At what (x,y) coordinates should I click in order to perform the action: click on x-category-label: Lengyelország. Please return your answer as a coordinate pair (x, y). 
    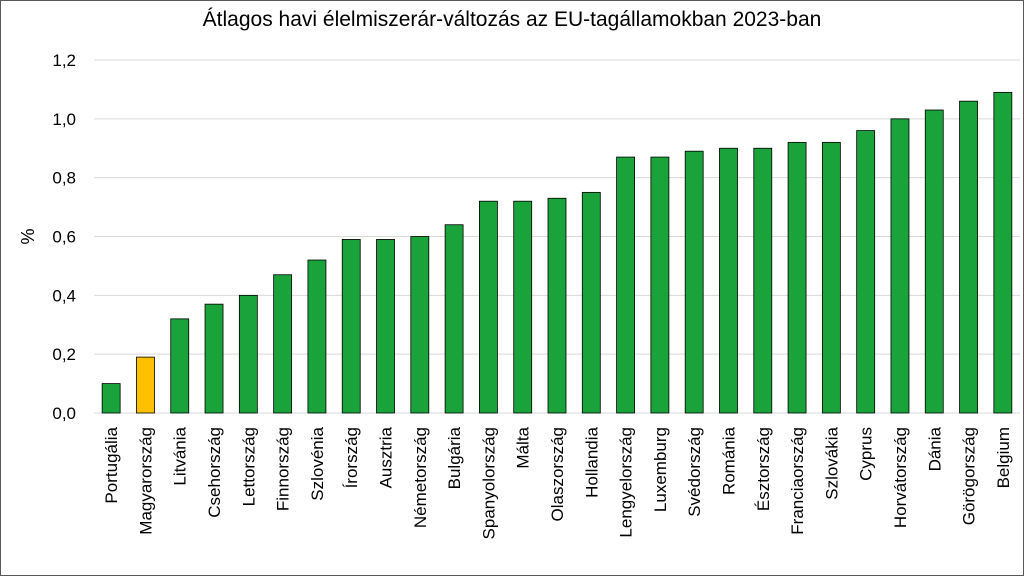
    Looking at the image, I should click on (626, 482).